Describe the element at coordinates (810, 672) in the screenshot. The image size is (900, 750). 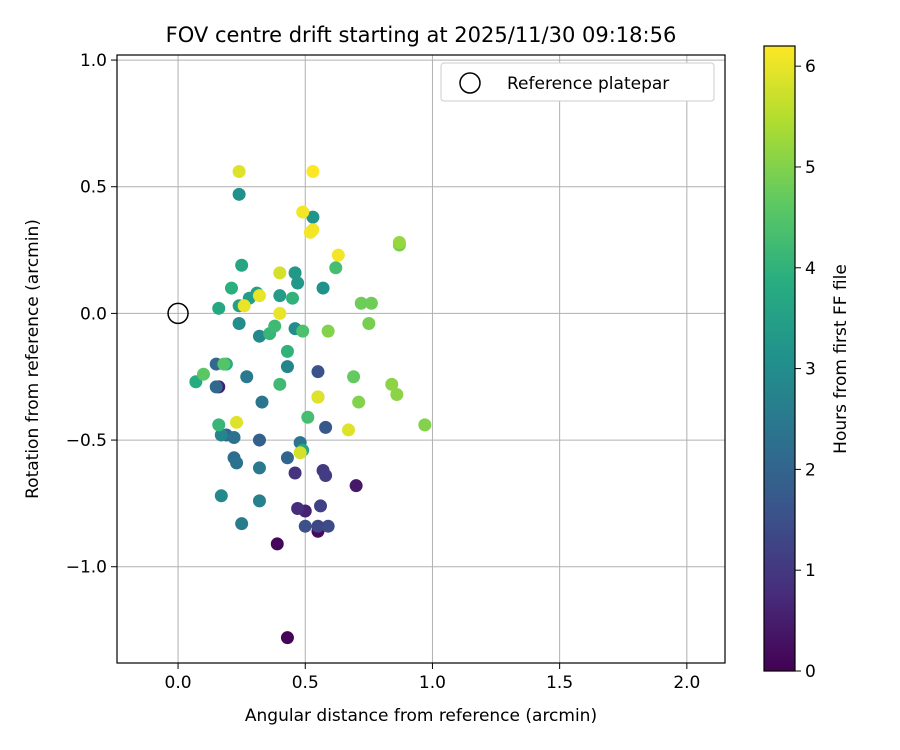
I see `colorbar-tick-label: 0` at that location.